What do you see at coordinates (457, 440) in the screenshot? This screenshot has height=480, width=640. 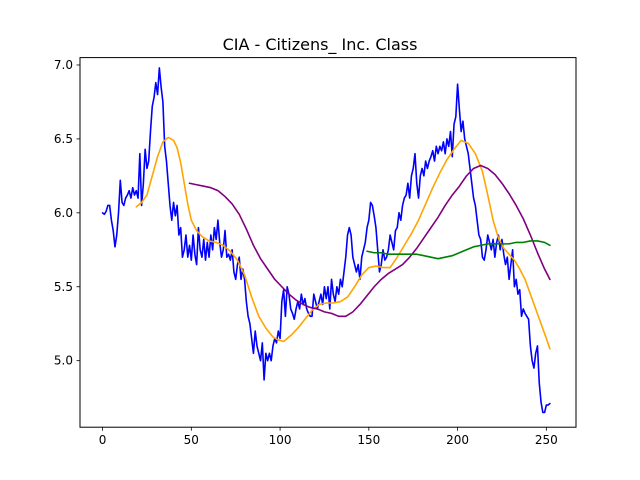 I see `x-tick-label: 200` at bounding box center [457, 440].